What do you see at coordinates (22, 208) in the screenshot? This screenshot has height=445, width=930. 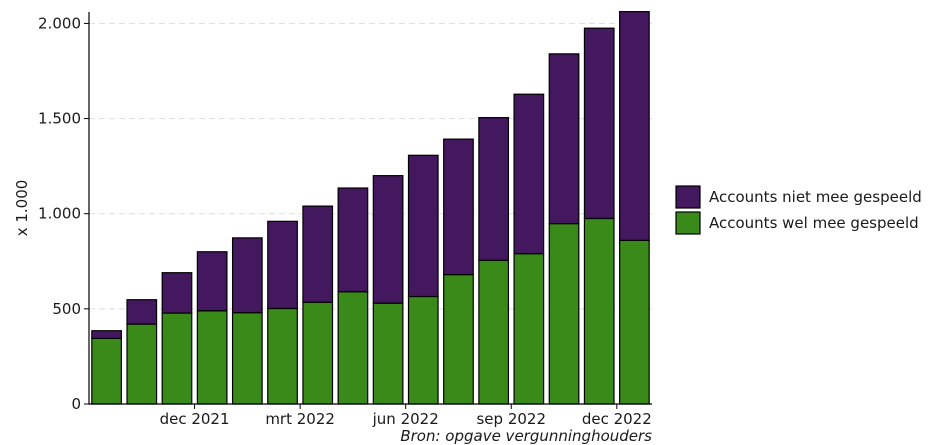 I see `y-axis-title: x 1.000` at bounding box center [22, 208].